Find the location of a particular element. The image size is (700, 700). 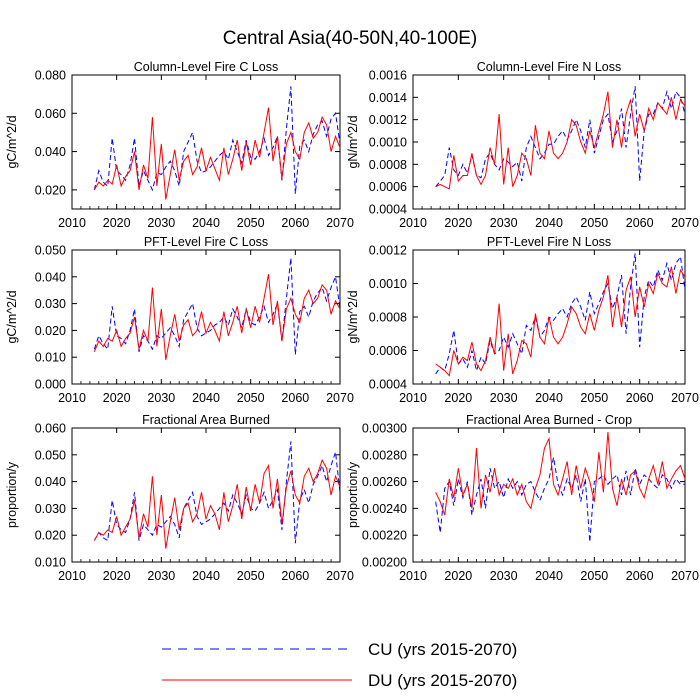

y-tick-label: 0.00300 is located at coordinates (384, 429).